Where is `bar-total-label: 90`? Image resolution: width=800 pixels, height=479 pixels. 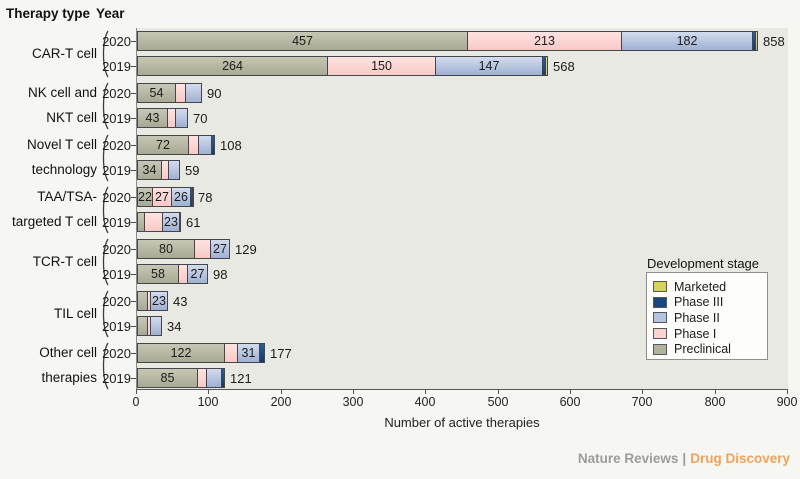 bar-total-label: 90 is located at coordinates (214, 93).